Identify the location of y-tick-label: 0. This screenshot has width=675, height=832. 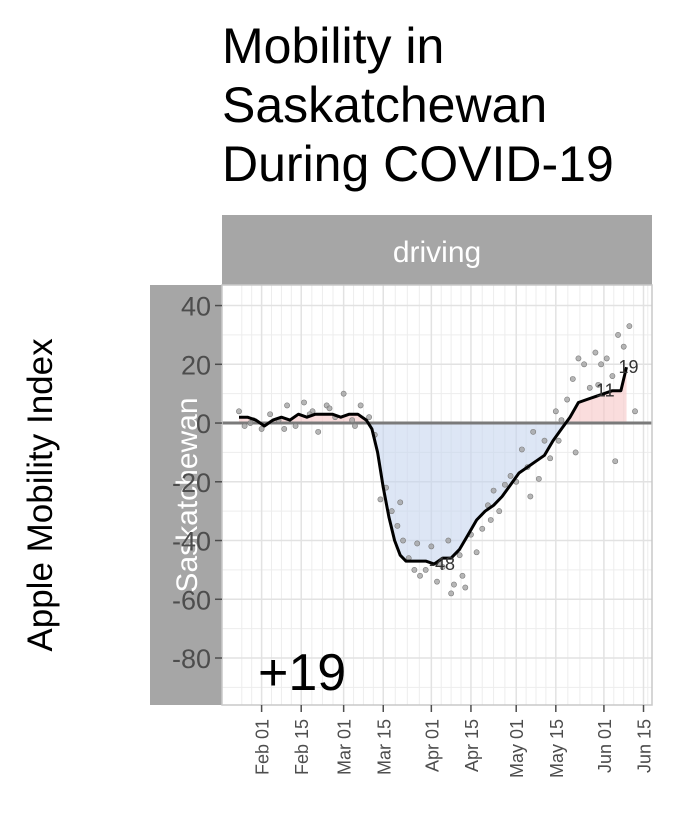
(203, 424).